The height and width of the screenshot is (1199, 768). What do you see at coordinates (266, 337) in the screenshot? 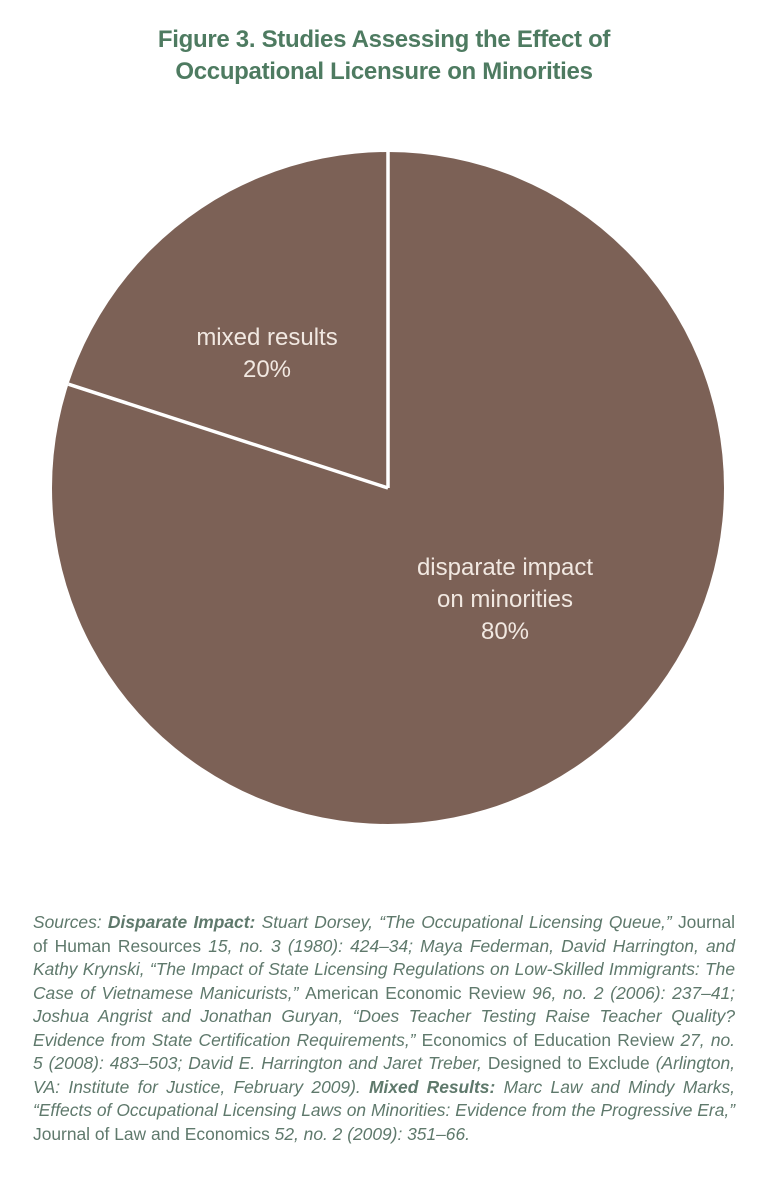
I see `pie-slice-label: mixed results` at bounding box center [266, 337].